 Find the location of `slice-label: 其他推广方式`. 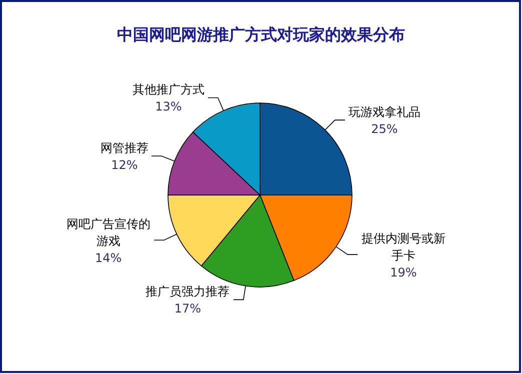

slice-label: 其他推广方式 is located at coordinates (168, 89).